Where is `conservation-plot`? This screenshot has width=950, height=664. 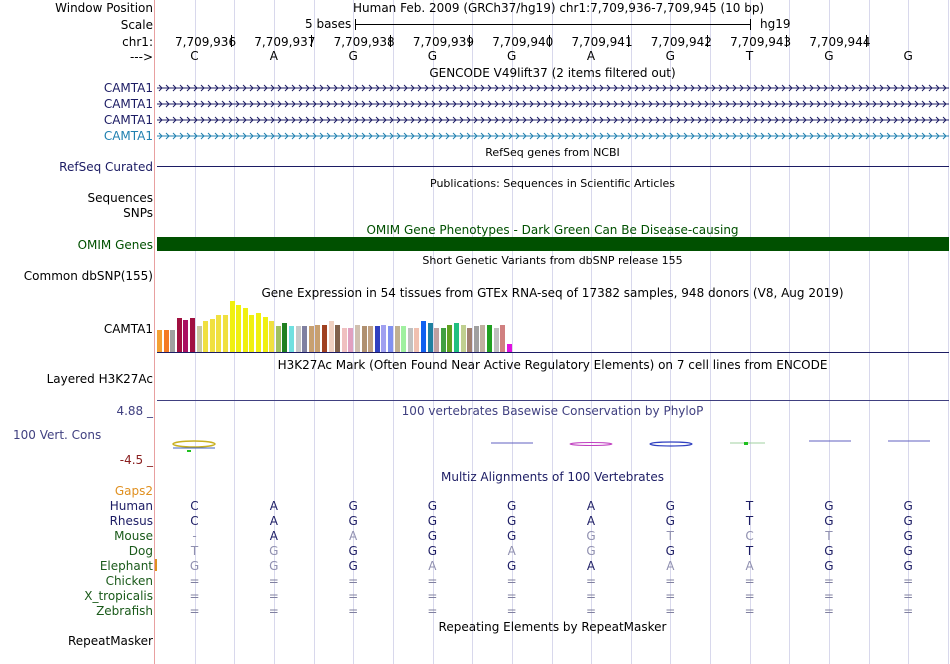 conservation-plot is located at coordinates (552, 444).